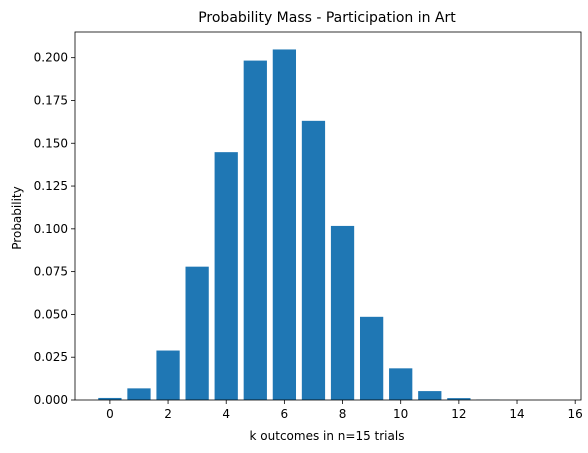  What do you see at coordinates (327, 436) in the screenshot?
I see `x-axis-label: k outcomes in n=15 trials` at bounding box center [327, 436].